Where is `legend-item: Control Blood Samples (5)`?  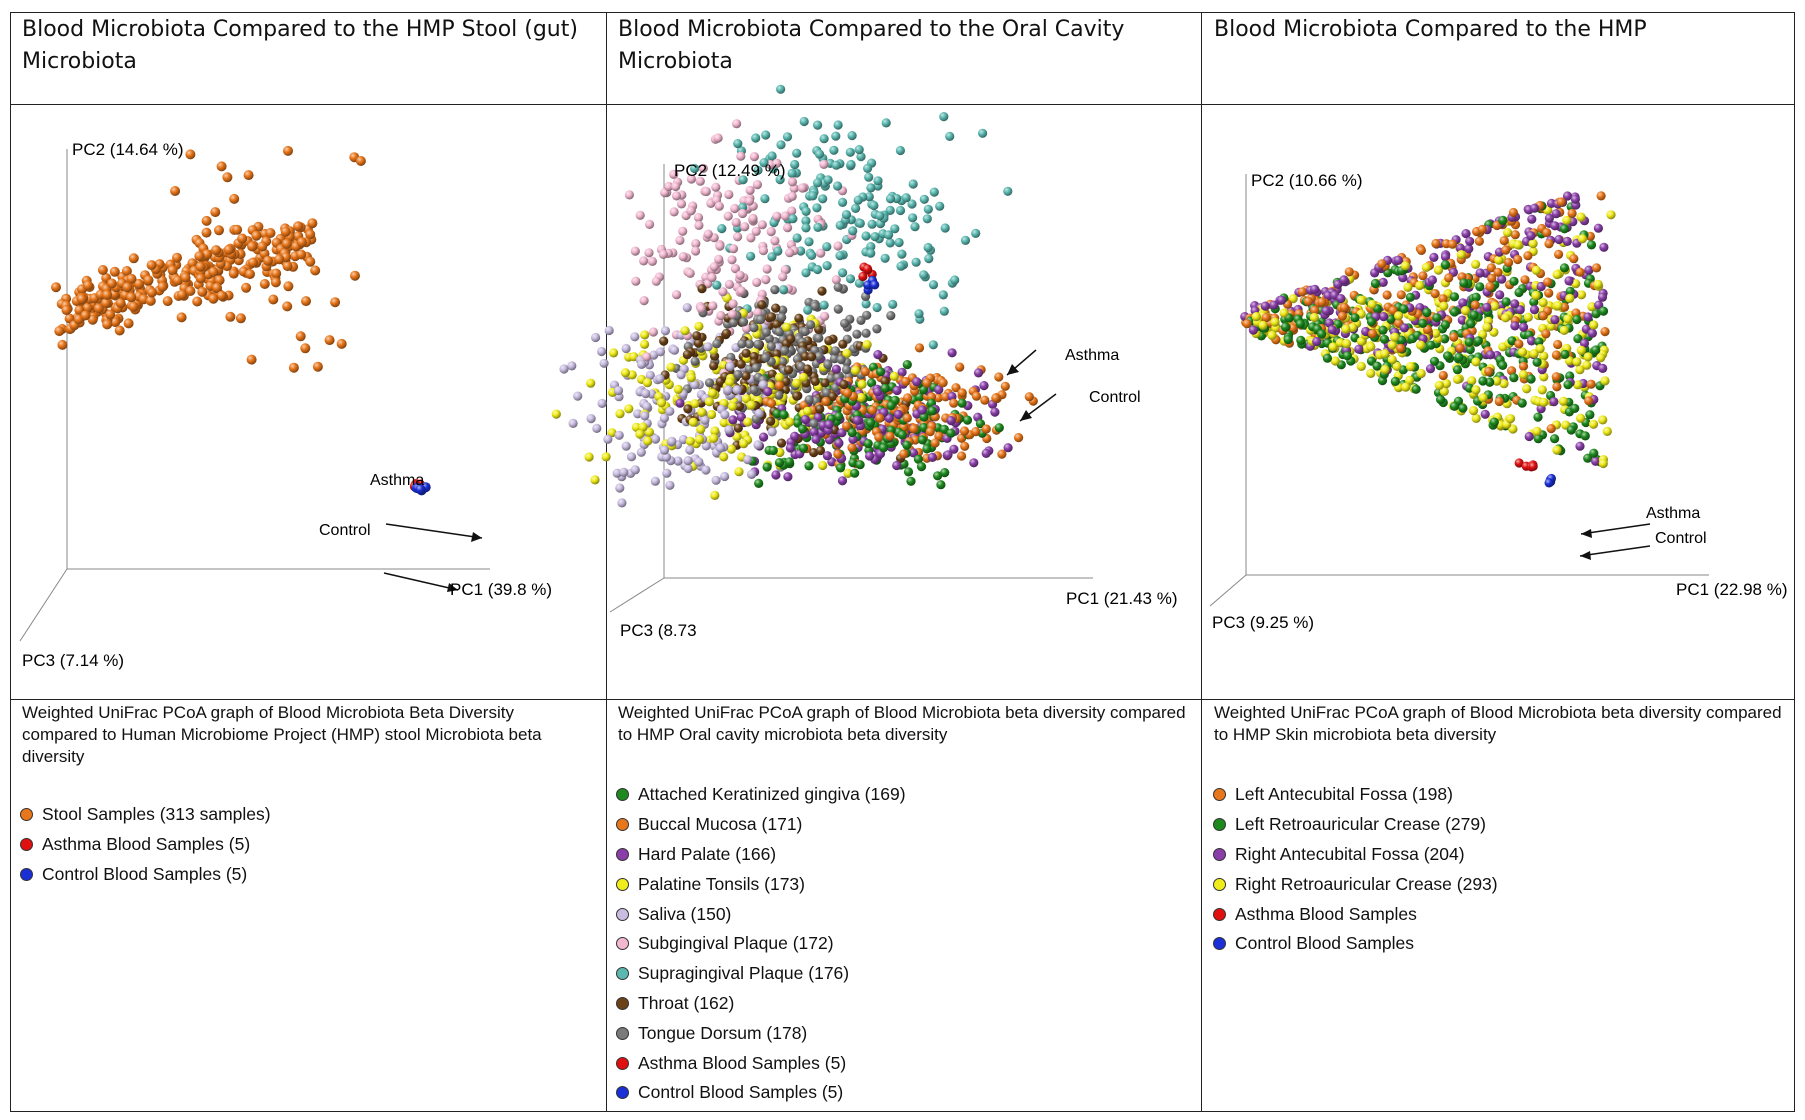
legend-item: Control Blood Samples (5) is located at coordinates (145, 875).